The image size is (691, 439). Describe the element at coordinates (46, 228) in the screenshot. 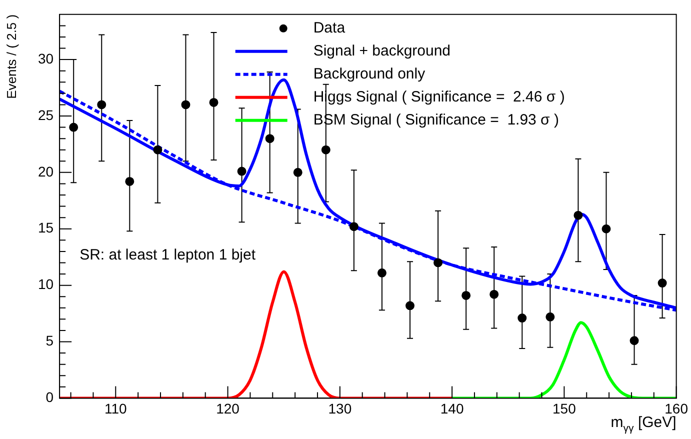

I see `y-tick-label: 15` at that location.